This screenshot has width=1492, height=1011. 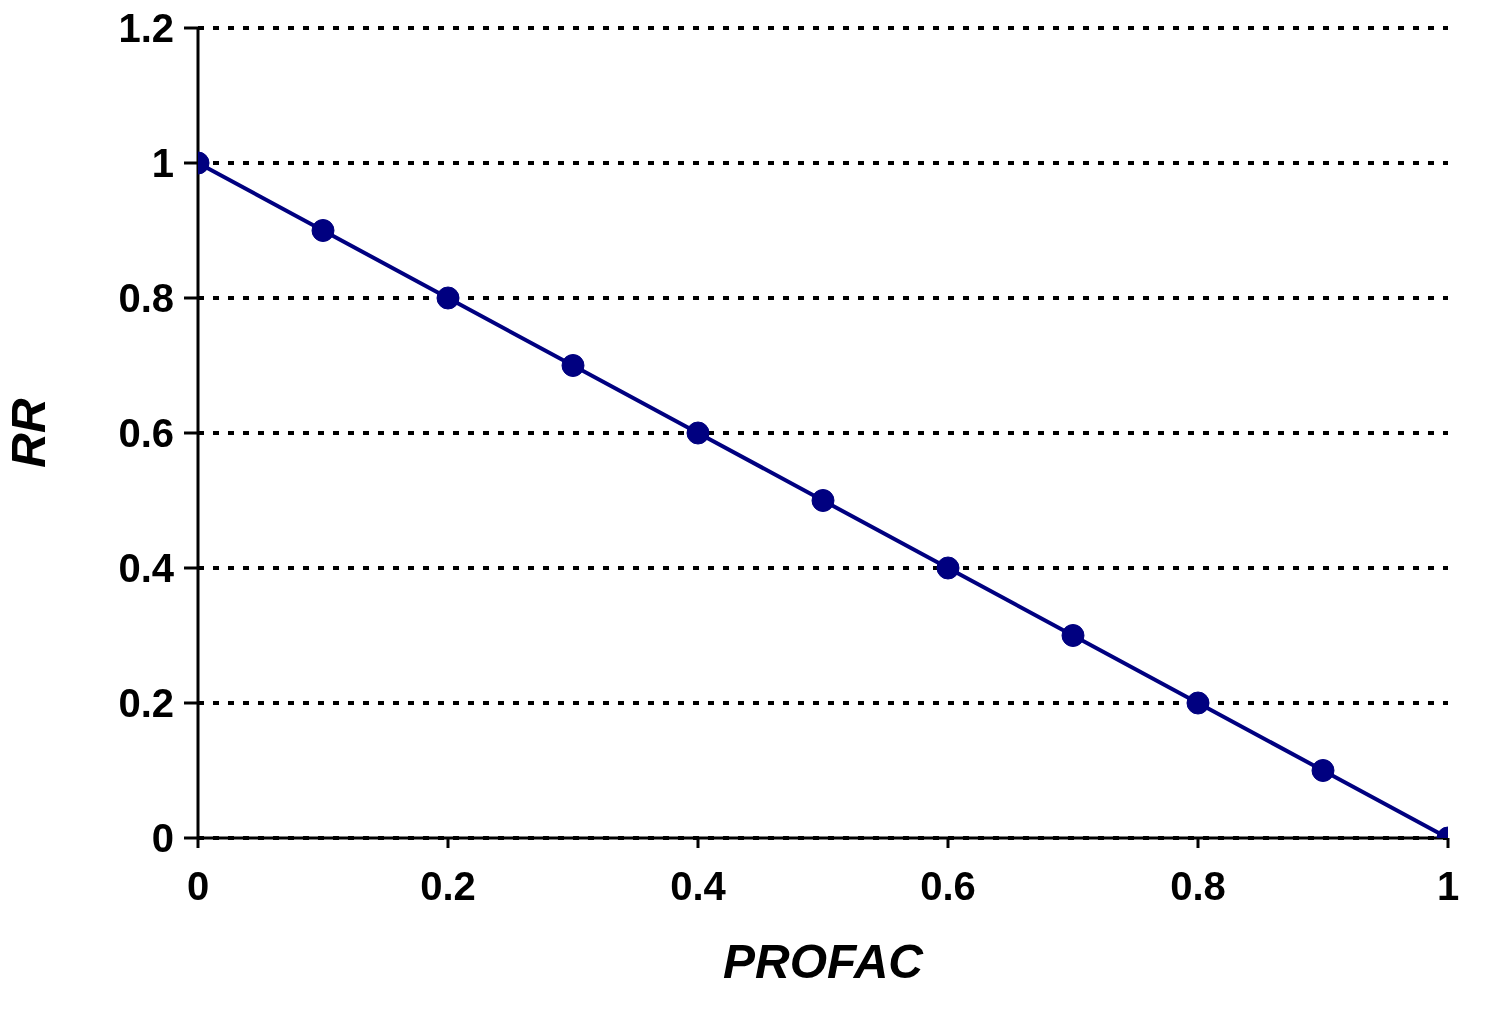 I want to click on y-tick-label: 0.4, so click(x=146, y=568).